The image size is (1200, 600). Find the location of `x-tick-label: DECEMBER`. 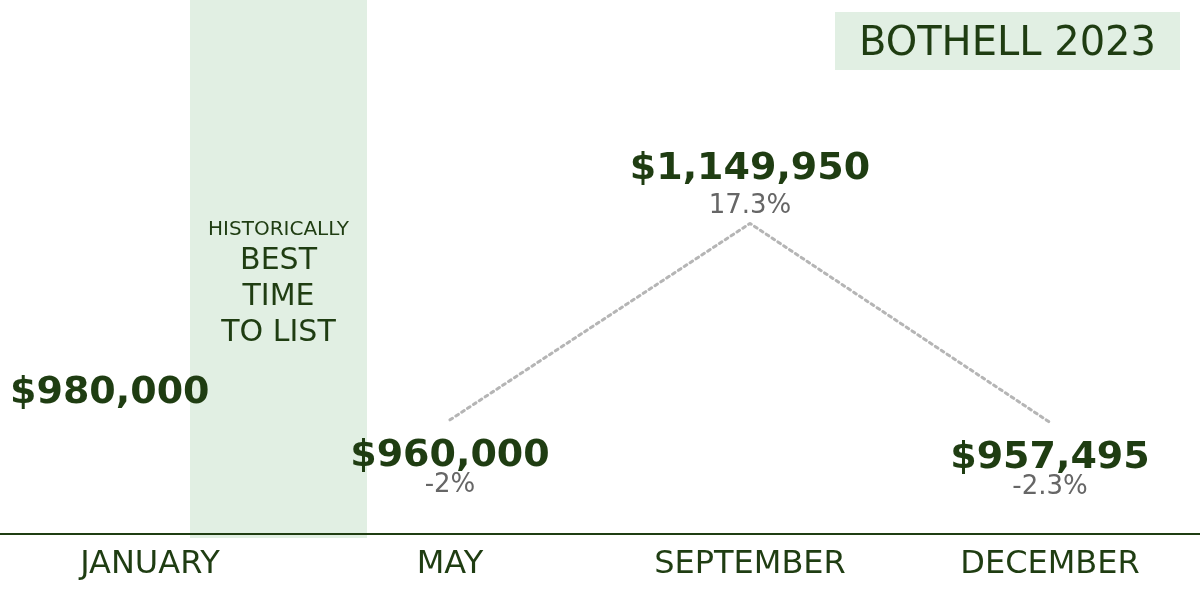

x-tick-label: DECEMBER is located at coordinates (1050, 562).